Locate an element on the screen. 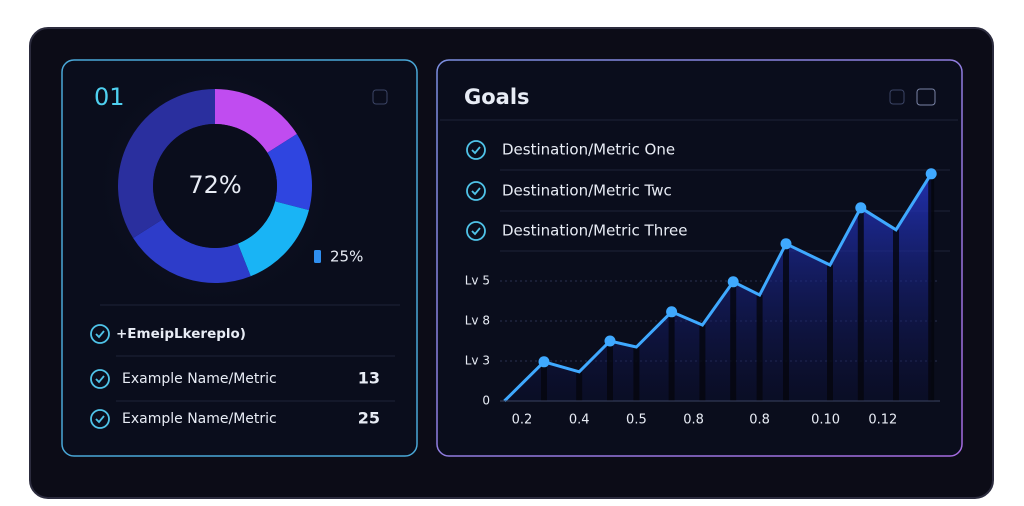  x-tick-label: 0.5 is located at coordinates (636, 420).